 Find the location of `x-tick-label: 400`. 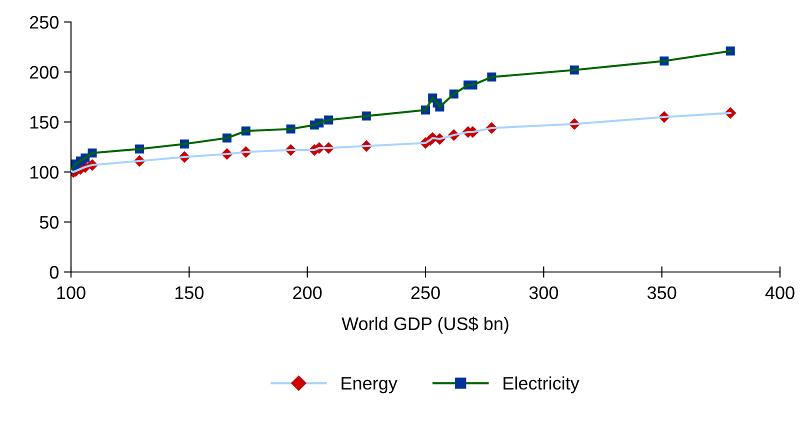

x-tick-label: 400 is located at coordinates (779, 293).